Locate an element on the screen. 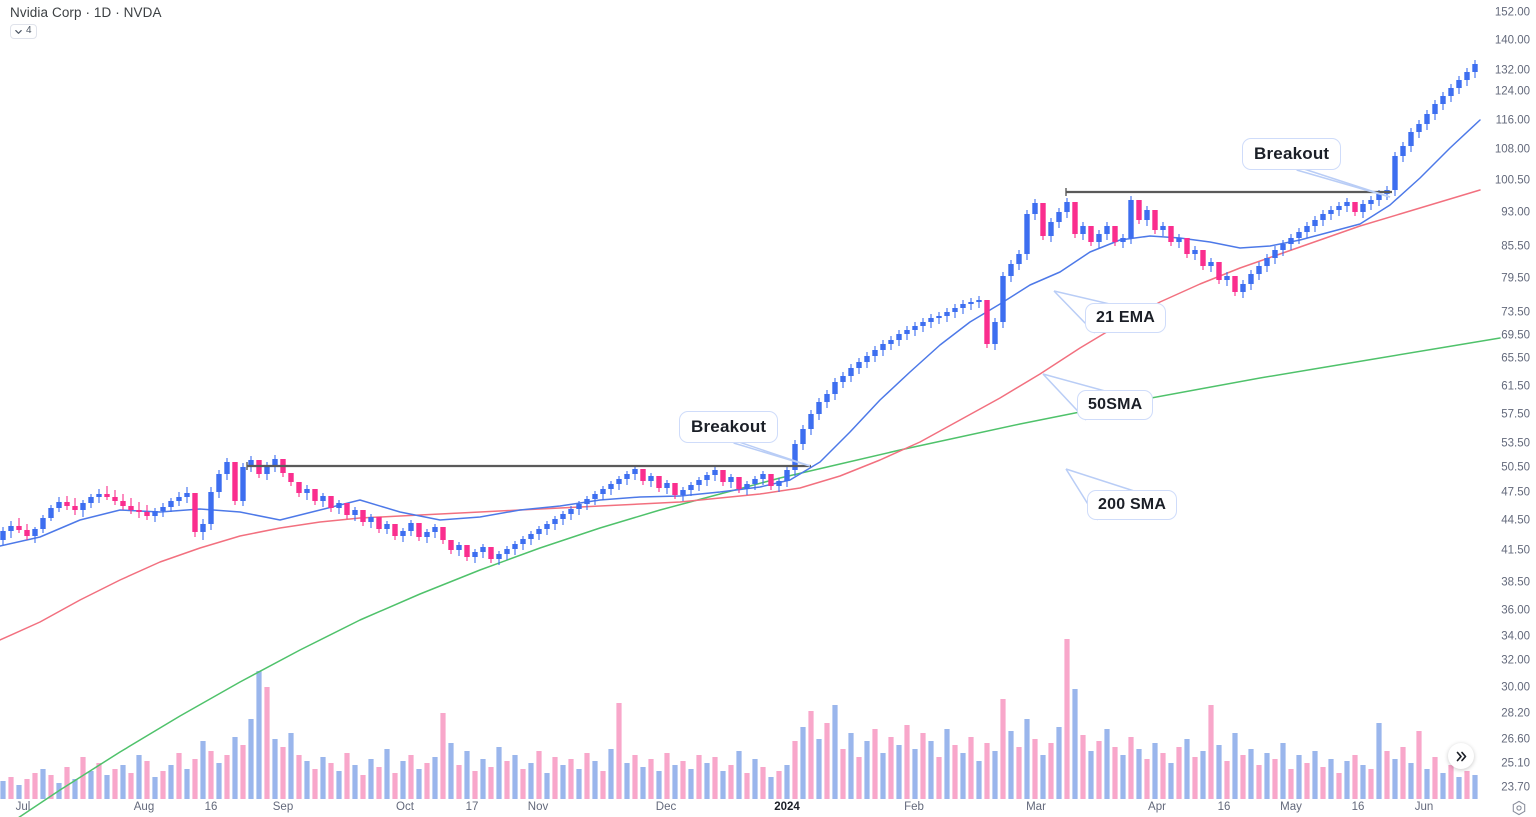  crosshair-target-icon is located at coordinates (1519, 808).